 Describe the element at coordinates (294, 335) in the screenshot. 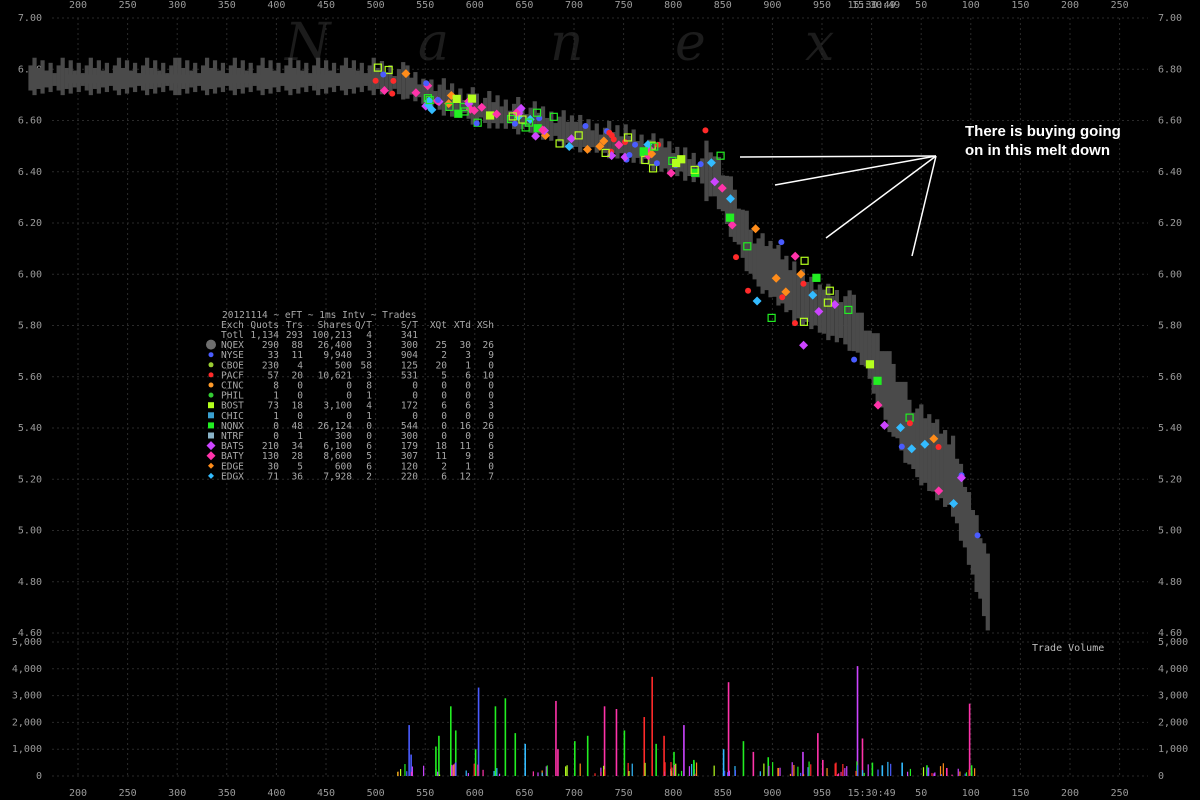

I see `stats-cell: 293` at that location.